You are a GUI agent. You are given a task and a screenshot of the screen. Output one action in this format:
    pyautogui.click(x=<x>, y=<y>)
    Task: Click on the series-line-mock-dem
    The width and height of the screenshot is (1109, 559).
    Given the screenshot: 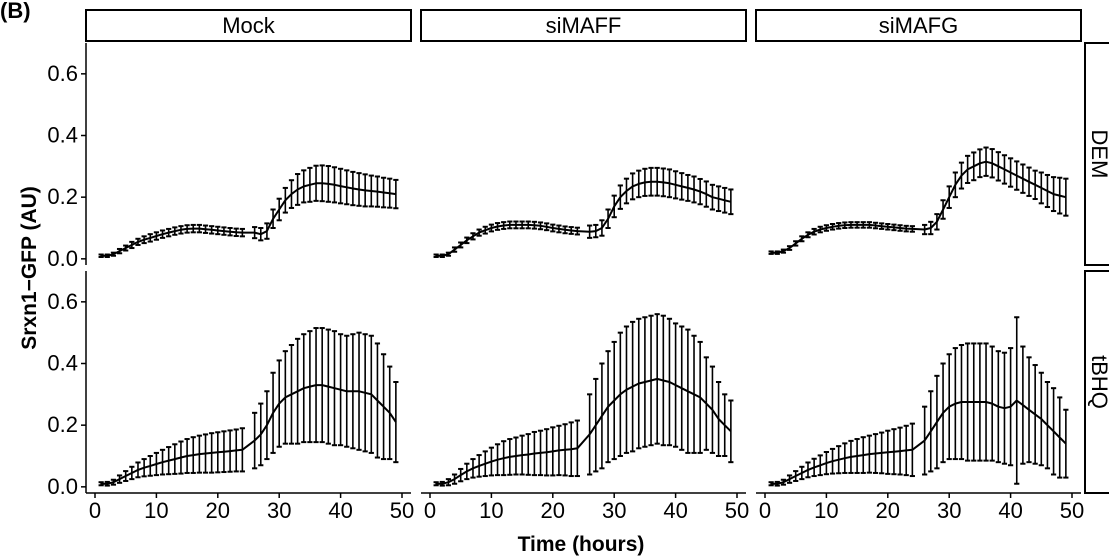 What is the action you would take?
    pyautogui.click(x=249, y=219)
    